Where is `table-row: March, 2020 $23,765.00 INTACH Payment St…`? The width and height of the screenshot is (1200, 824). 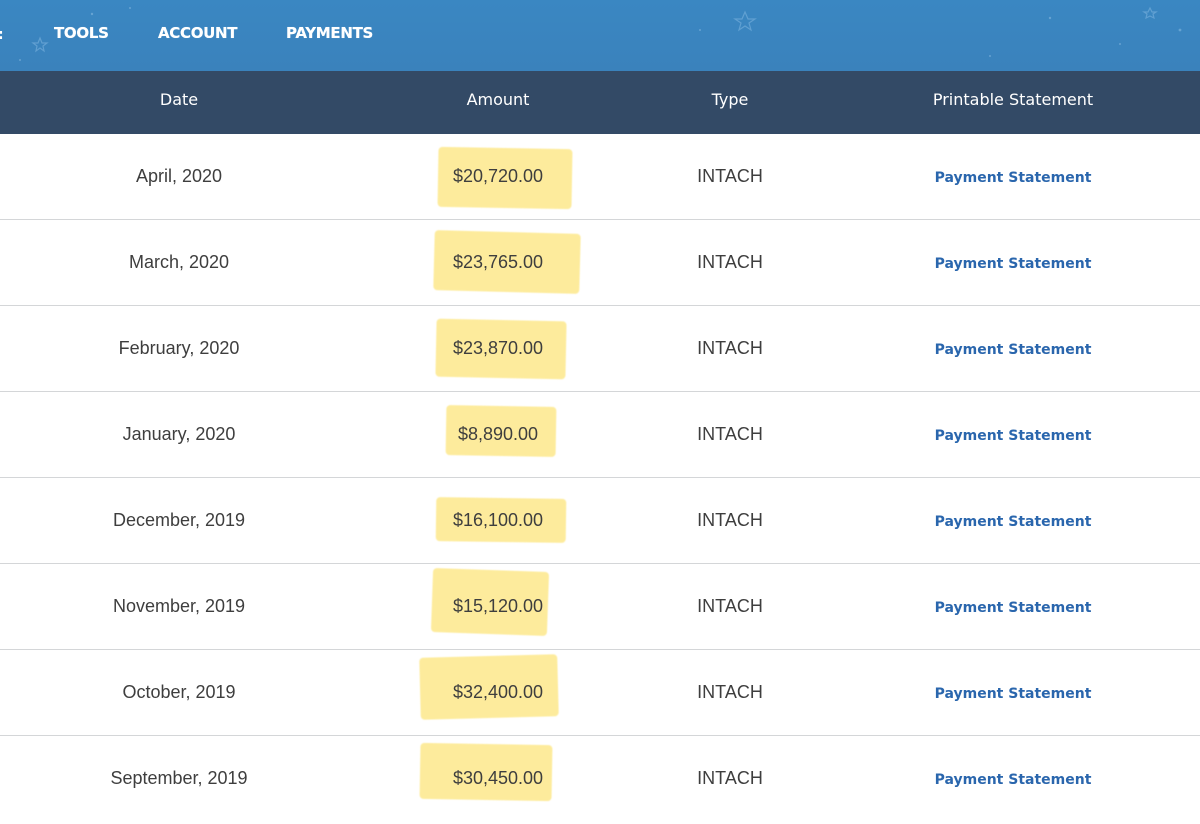
table-row: March, 2020 $23,765.00 INTACH Payment St… is located at coordinates (600, 263).